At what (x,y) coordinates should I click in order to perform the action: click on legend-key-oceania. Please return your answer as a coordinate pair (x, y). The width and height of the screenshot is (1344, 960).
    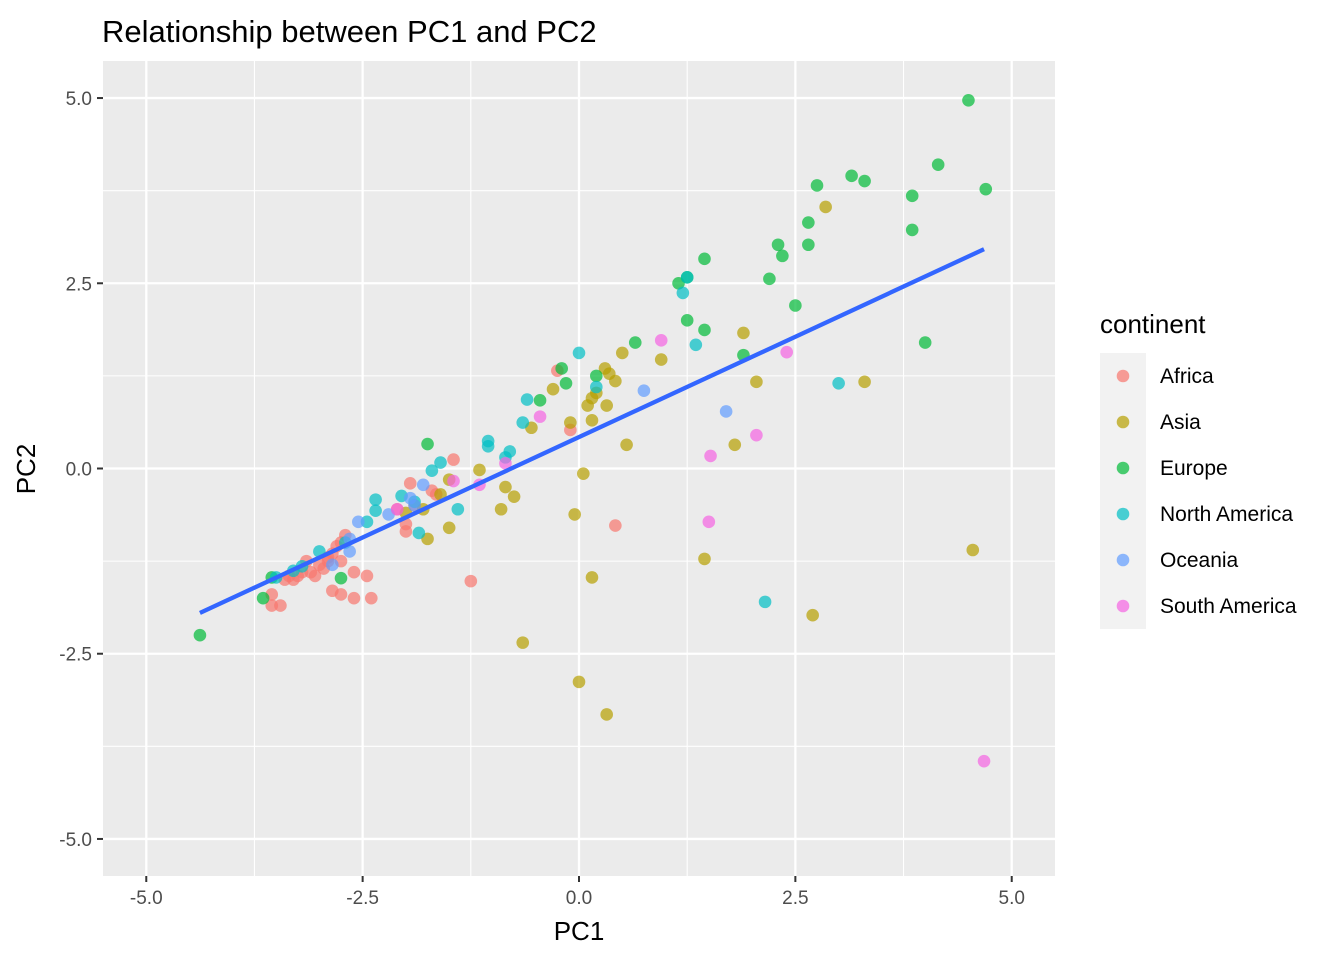
    Looking at the image, I should click on (1123, 560).